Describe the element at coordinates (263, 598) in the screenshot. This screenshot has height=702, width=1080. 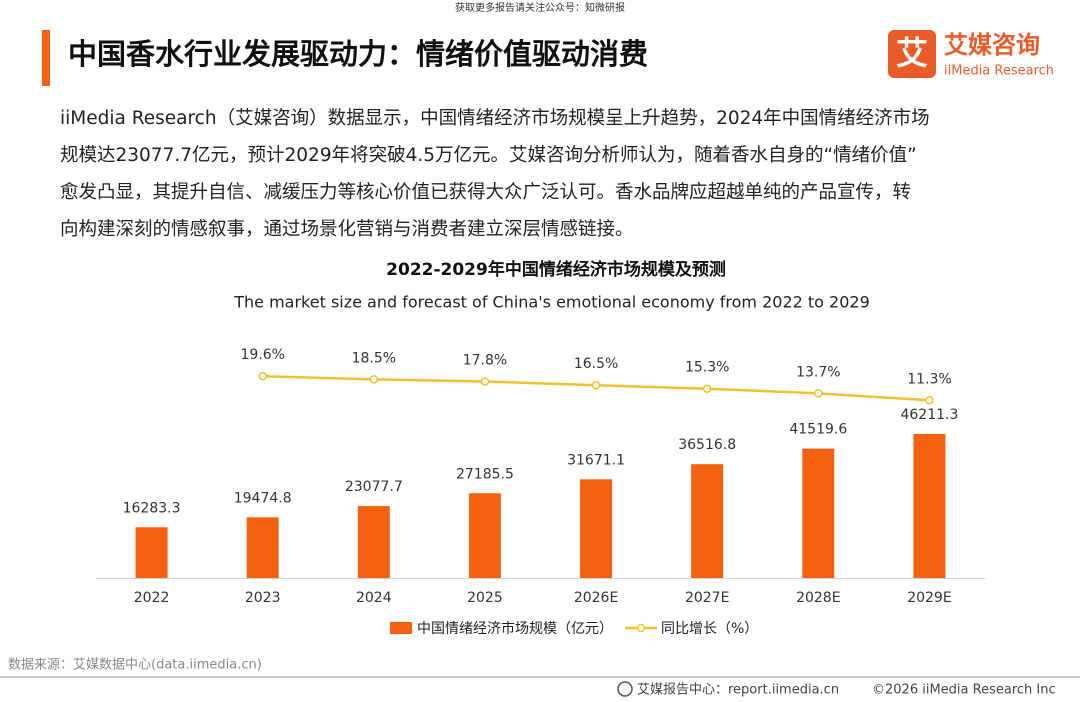
I see `x-tick-label: 2023` at that location.